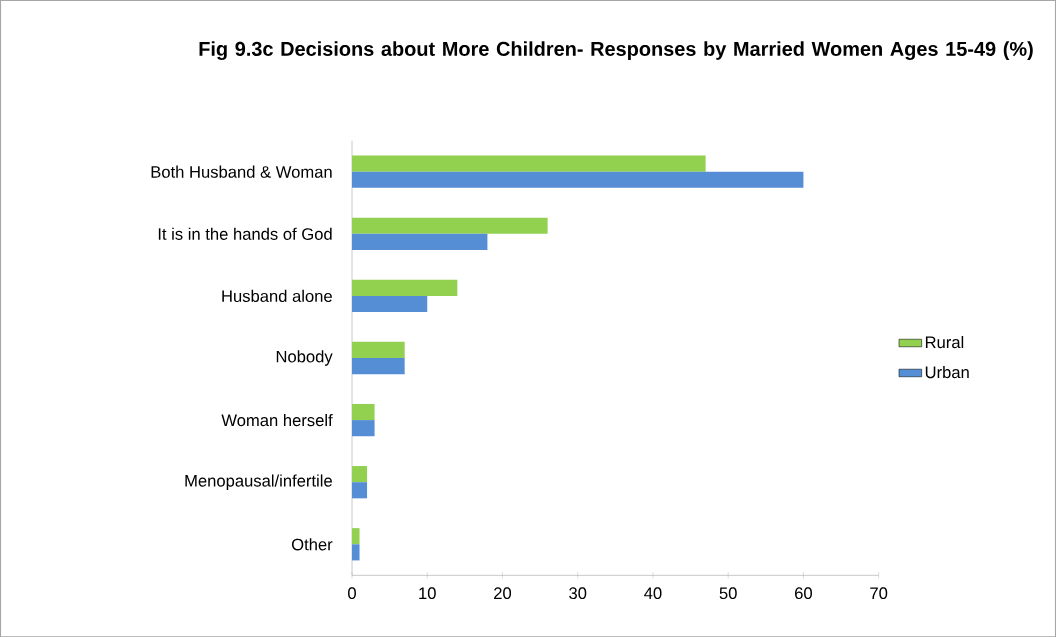  Describe the element at coordinates (879, 593) in the screenshot. I see `x-tick-label: 70` at that location.